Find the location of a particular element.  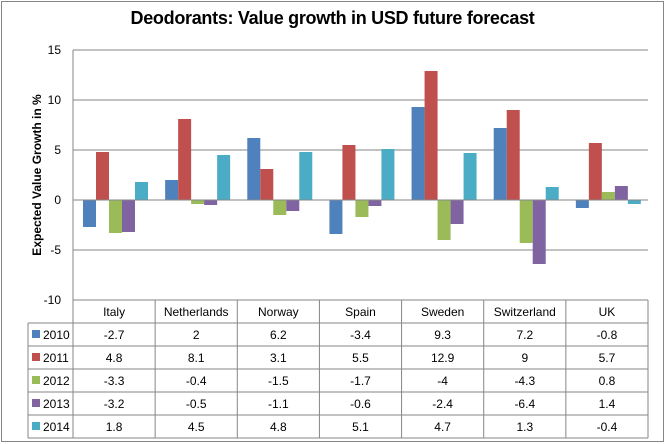

legend-label-2011: 2011 is located at coordinates (56, 358).